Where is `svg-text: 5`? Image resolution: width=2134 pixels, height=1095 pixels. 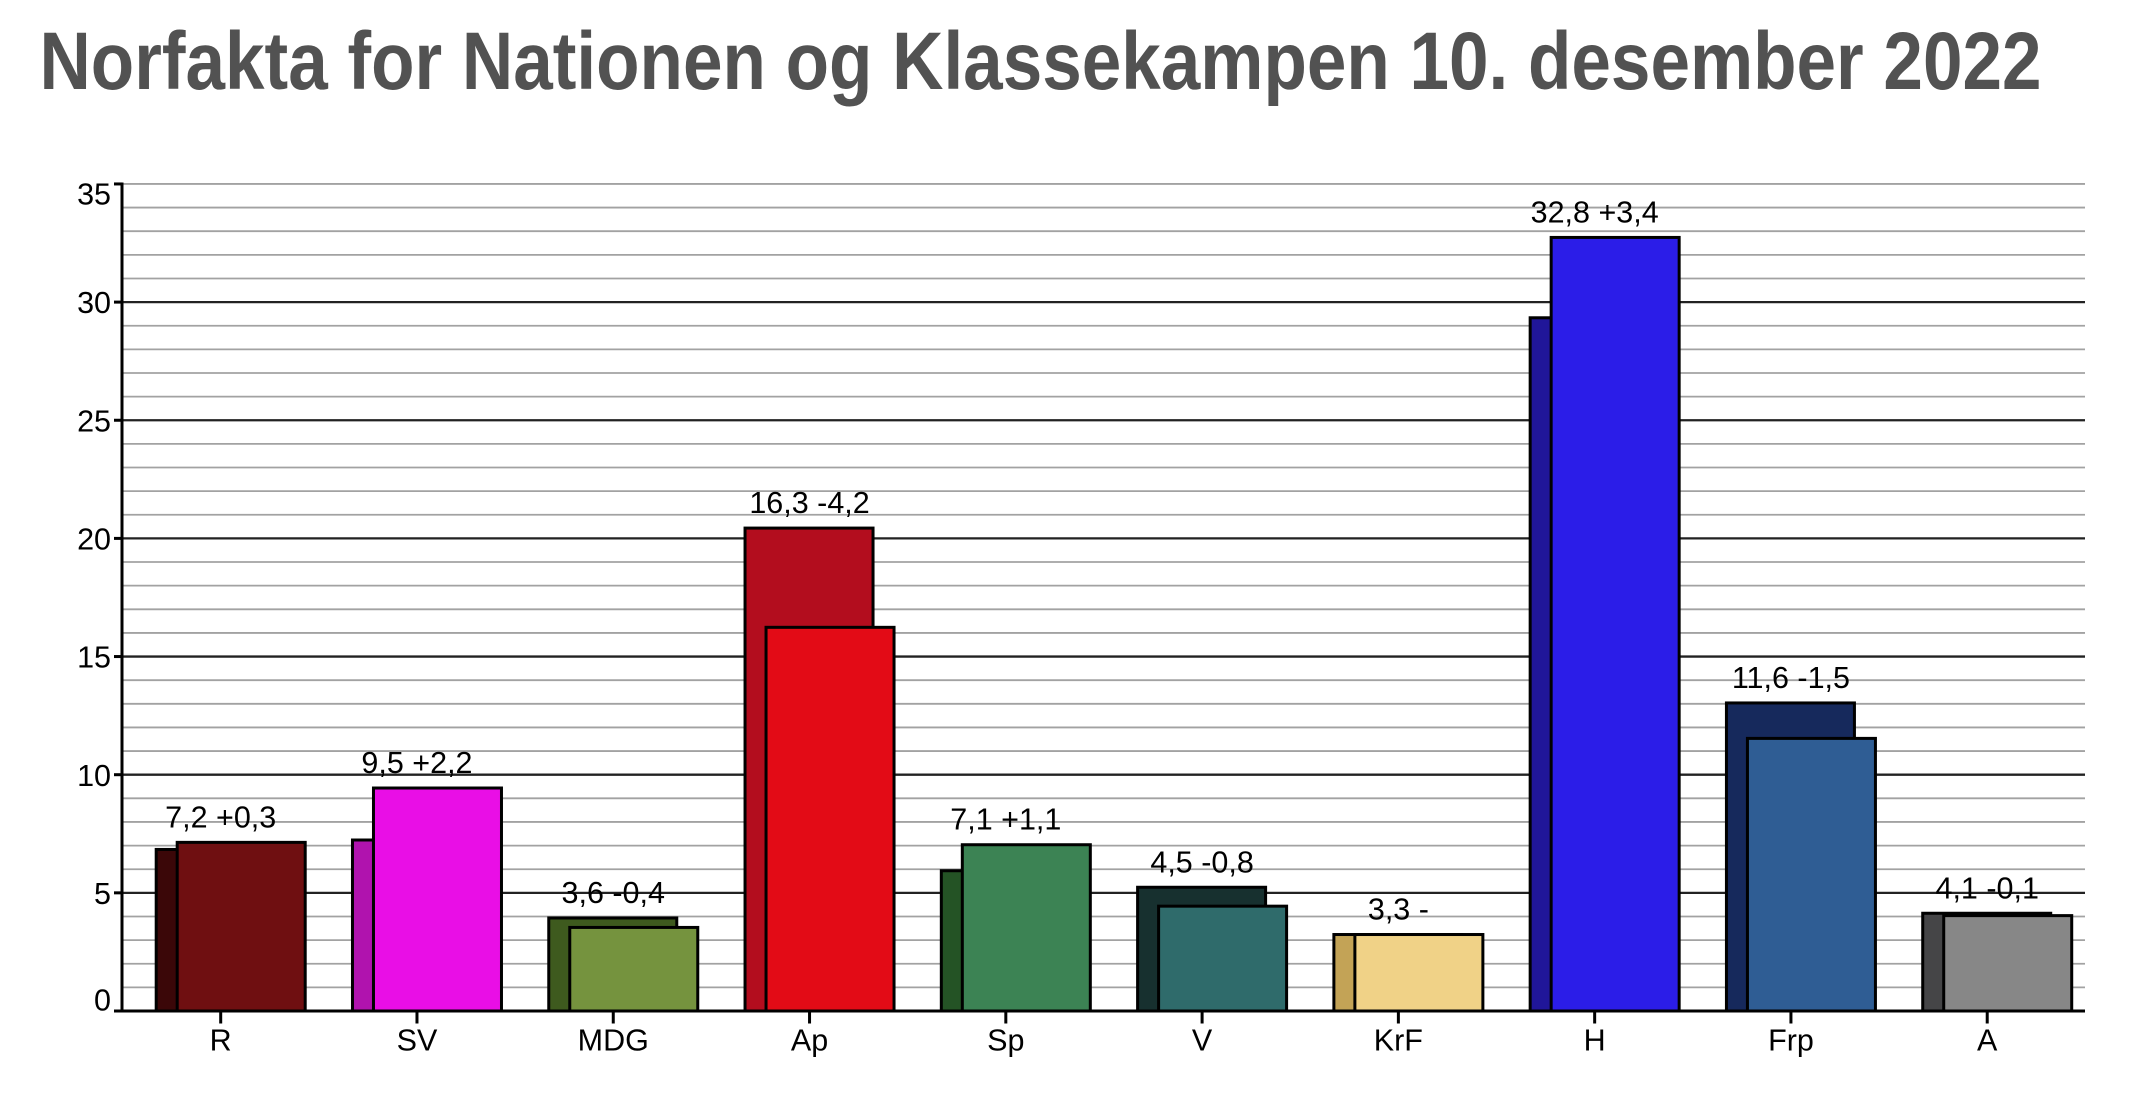
svg-text: 5 is located at coordinates (102, 894).